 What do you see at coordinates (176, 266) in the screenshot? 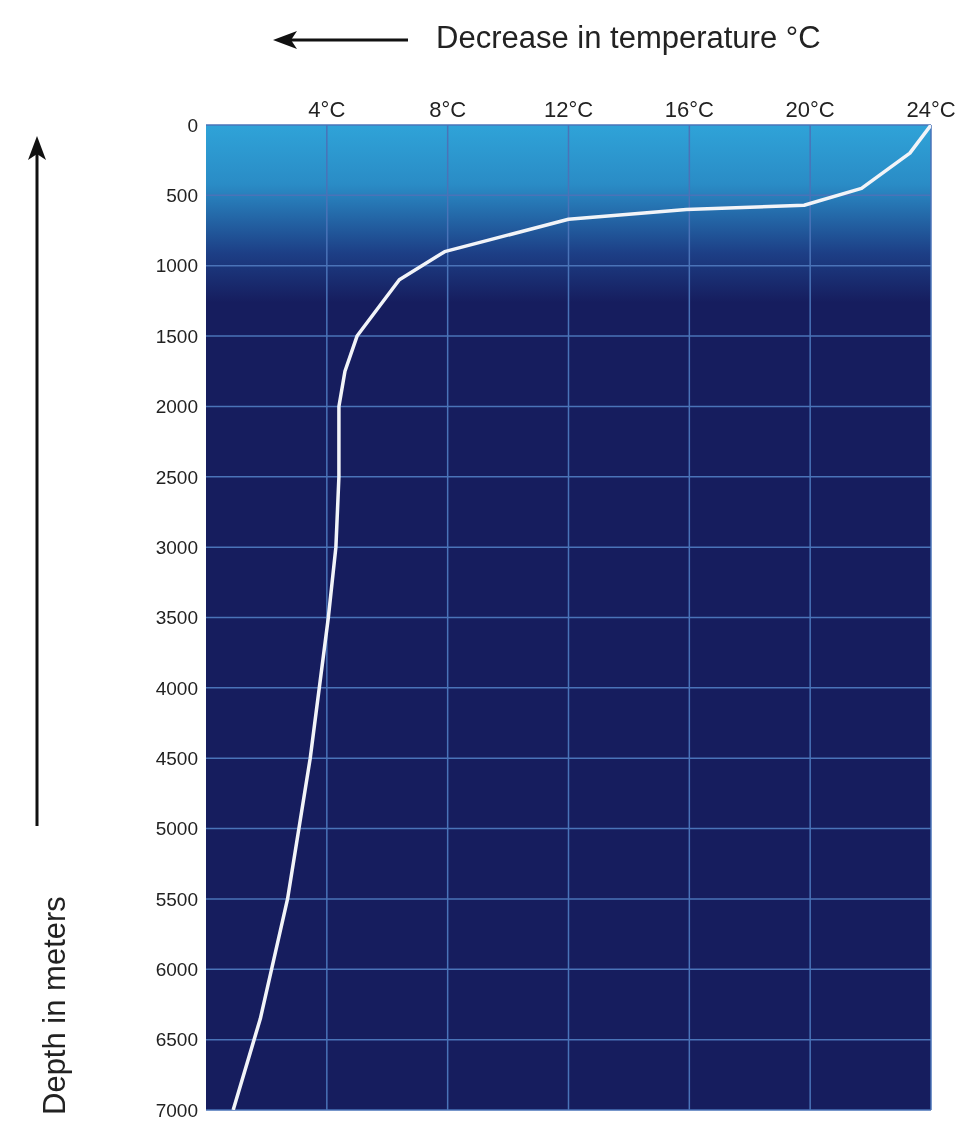
I see `y-tick-label: 1000` at bounding box center [176, 266].